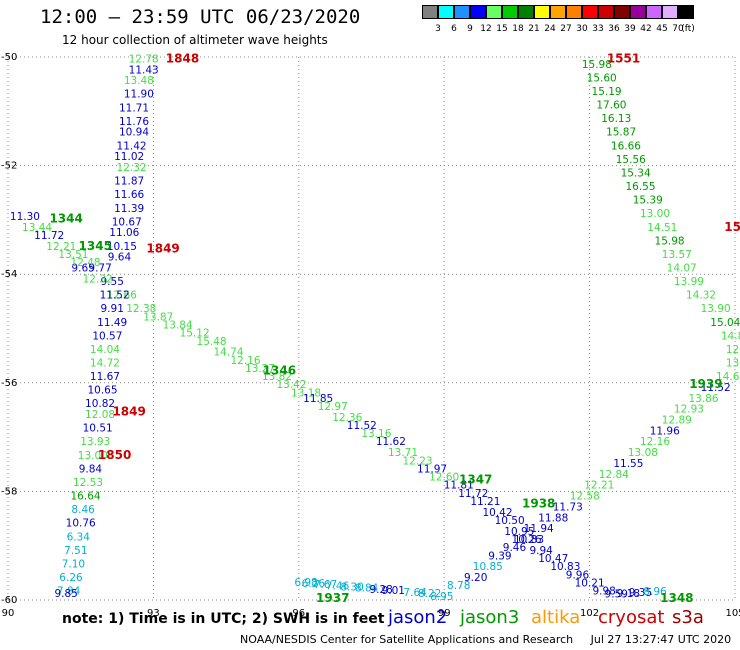  I want to click on wave-height-label: 6.34, so click(79, 537).